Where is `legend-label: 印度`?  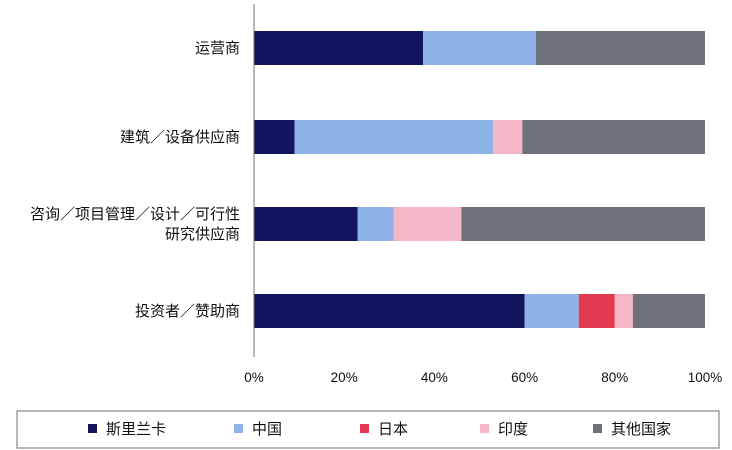 legend-label: 印度 is located at coordinates (513, 429).